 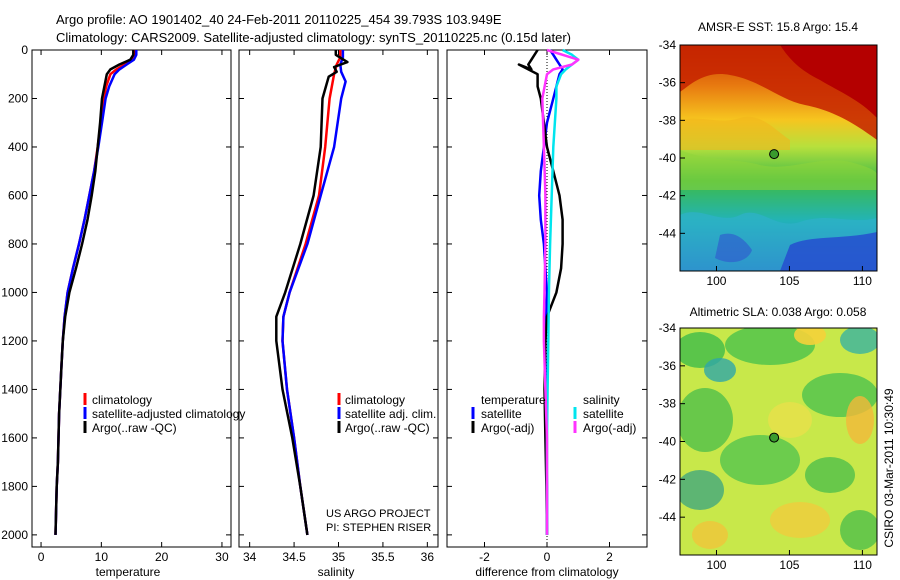 What do you see at coordinates (513, 400) in the screenshot?
I see `legend-heading-temperature: temperature` at bounding box center [513, 400].